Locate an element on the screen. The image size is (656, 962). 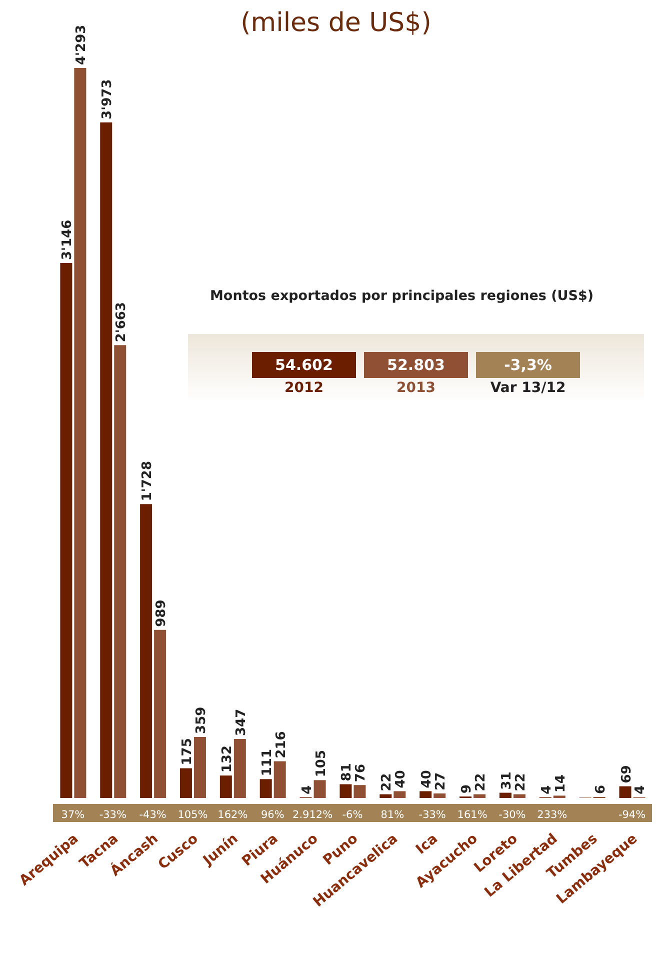
text: 233% is located at coordinates (552, 815).